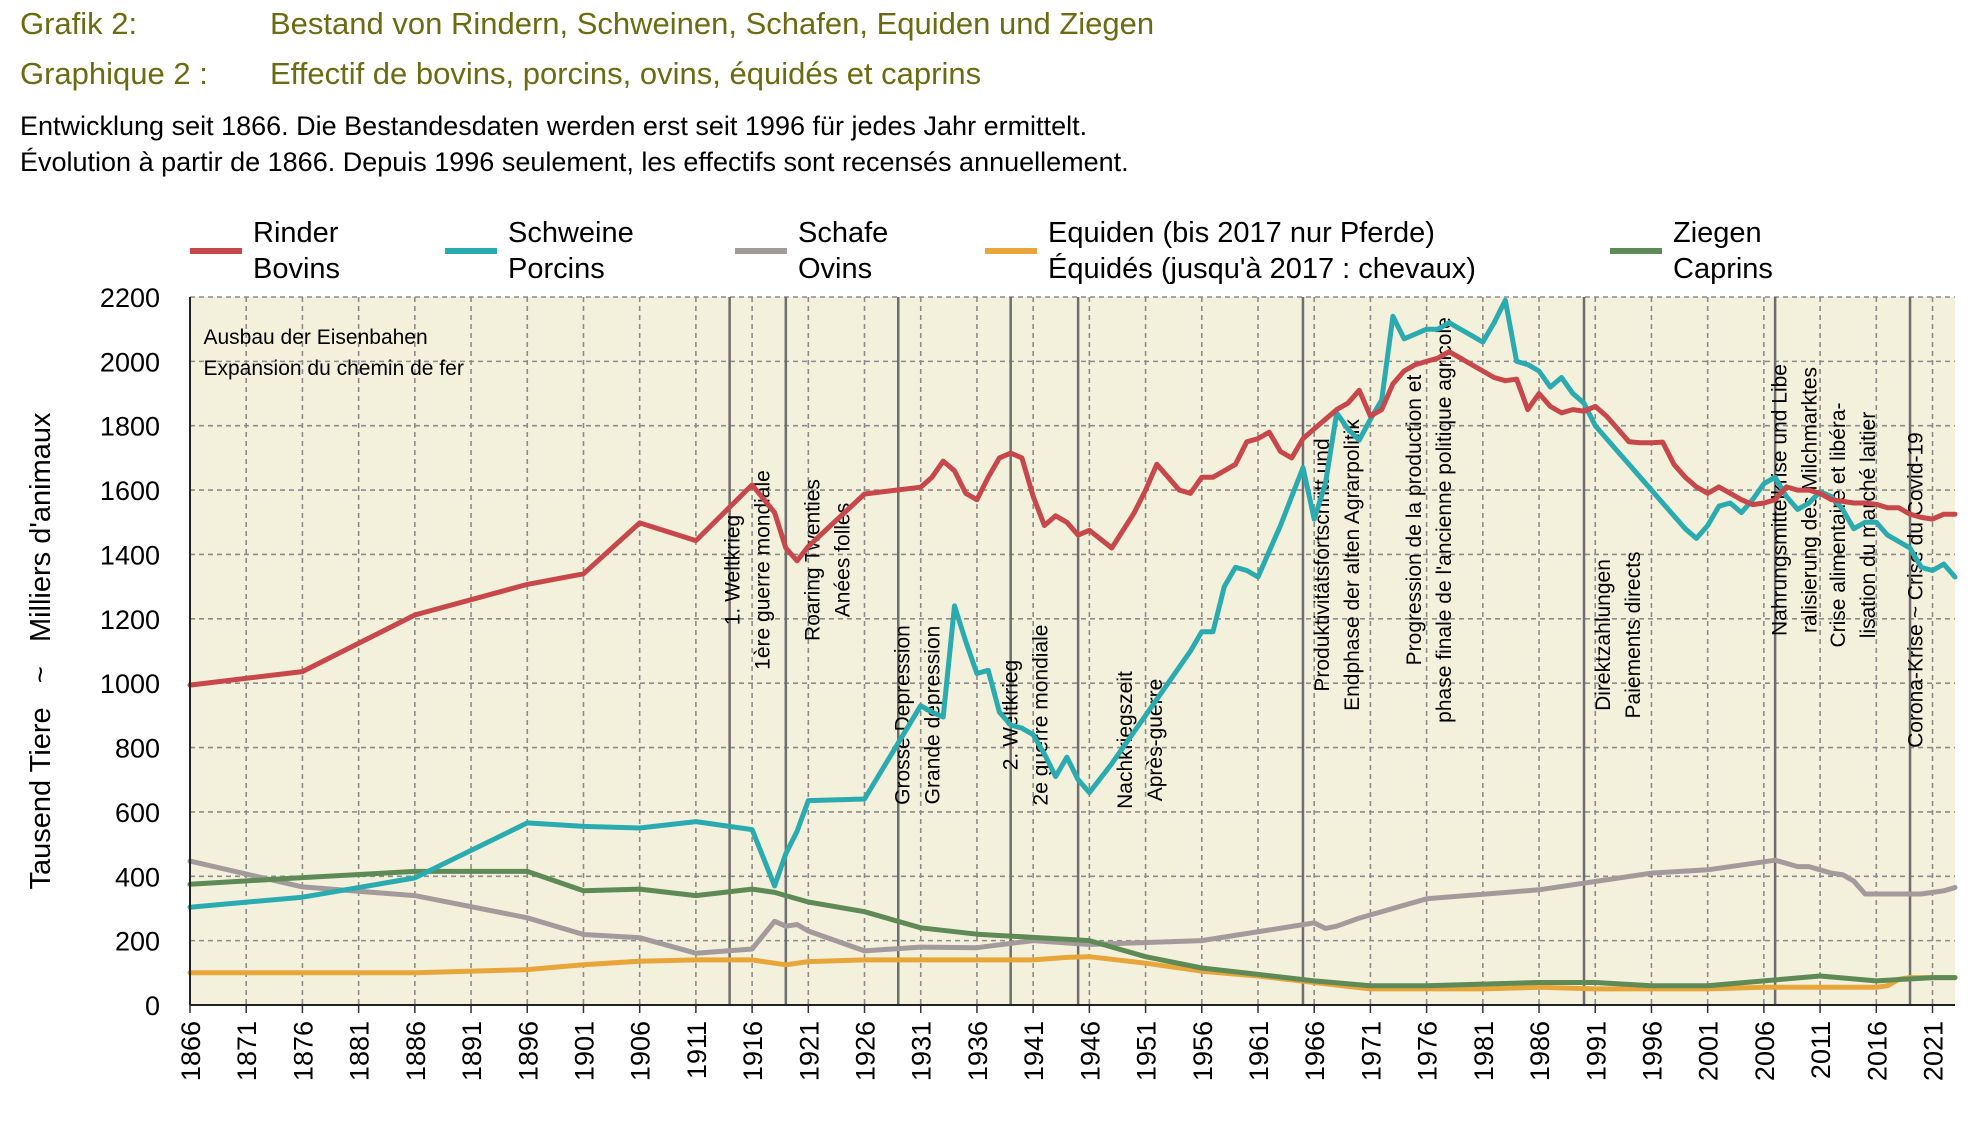 The width and height of the screenshot is (1980, 1125). What do you see at coordinates (130, 555) in the screenshot?
I see `y-tick-label: 1400` at bounding box center [130, 555].